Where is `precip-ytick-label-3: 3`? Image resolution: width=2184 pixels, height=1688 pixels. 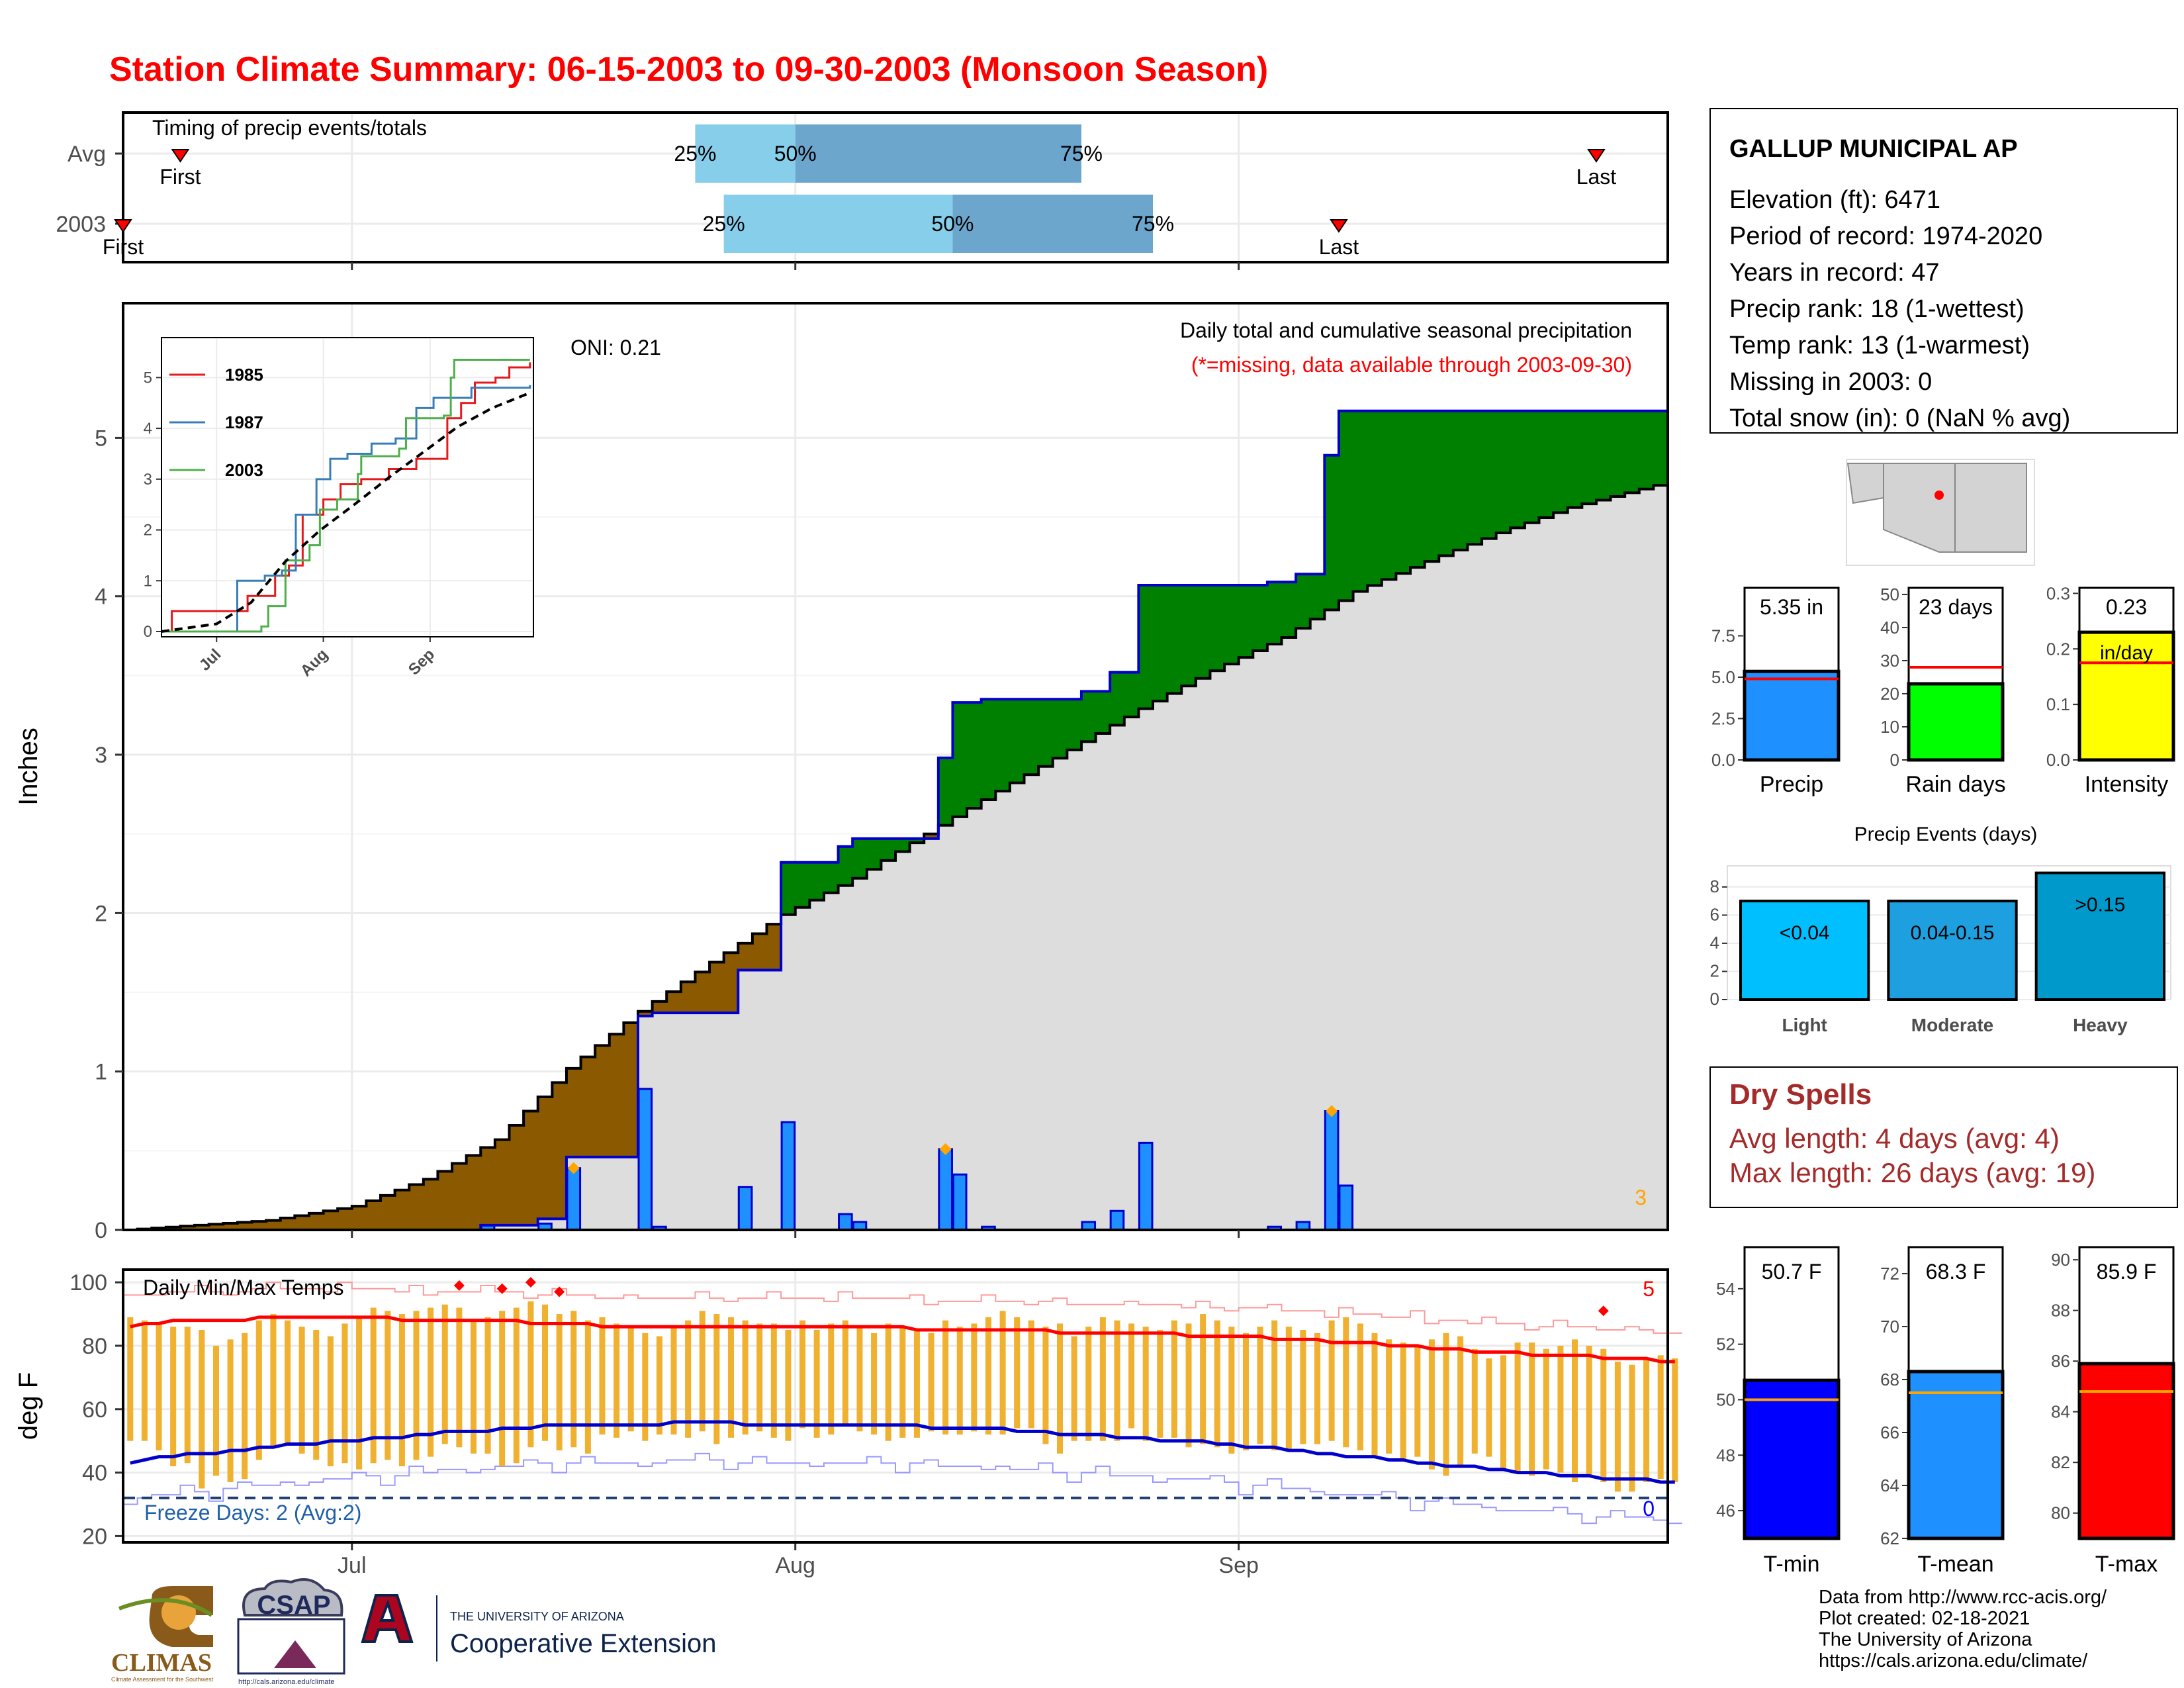 precip-ytick-label-3: 3 is located at coordinates (101, 755).